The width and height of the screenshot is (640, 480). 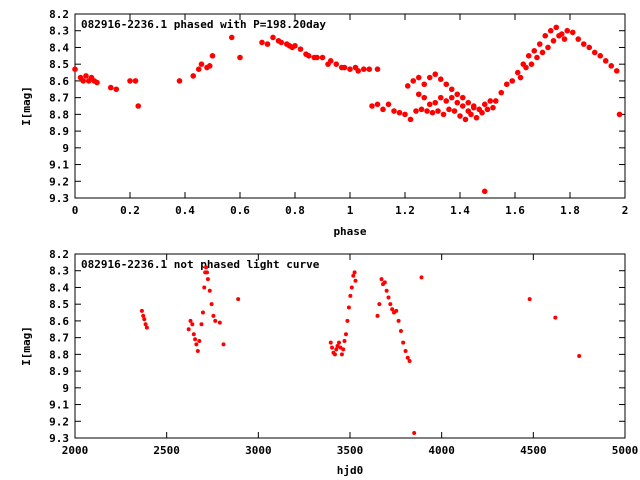 I want to click on phased-ytick-label: 8.6, so click(x=59, y=81).